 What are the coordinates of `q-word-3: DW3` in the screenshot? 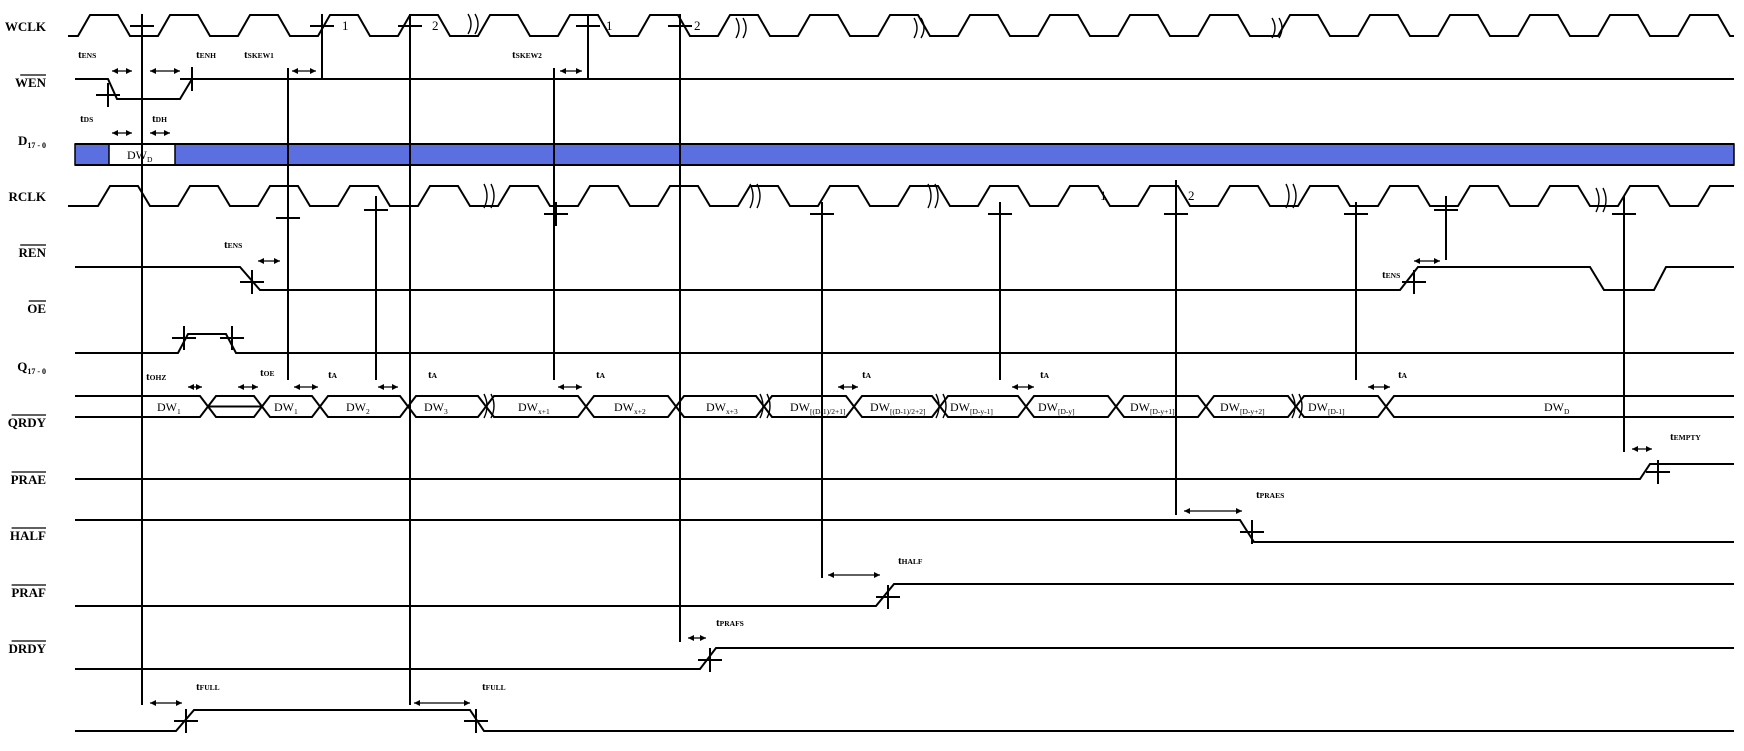 It's located at (436, 408).